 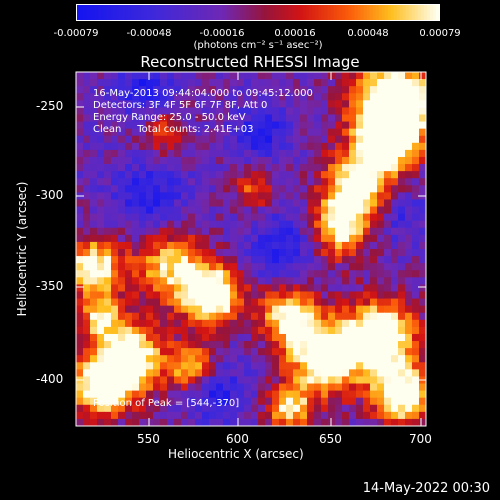 I want to click on x-tick-label: 550, so click(x=148, y=439).